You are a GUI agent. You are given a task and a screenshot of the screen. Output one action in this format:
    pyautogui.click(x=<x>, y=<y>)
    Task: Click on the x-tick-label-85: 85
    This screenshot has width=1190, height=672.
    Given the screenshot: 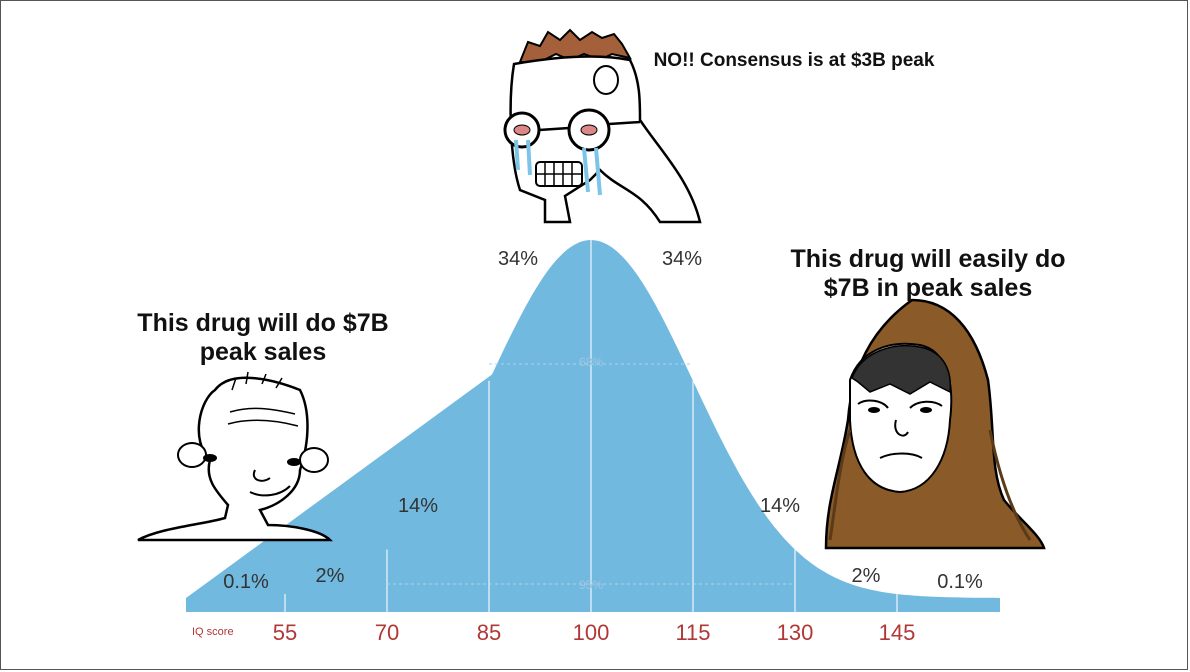 What is the action you would take?
    pyautogui.click(x=489, y=632)
    